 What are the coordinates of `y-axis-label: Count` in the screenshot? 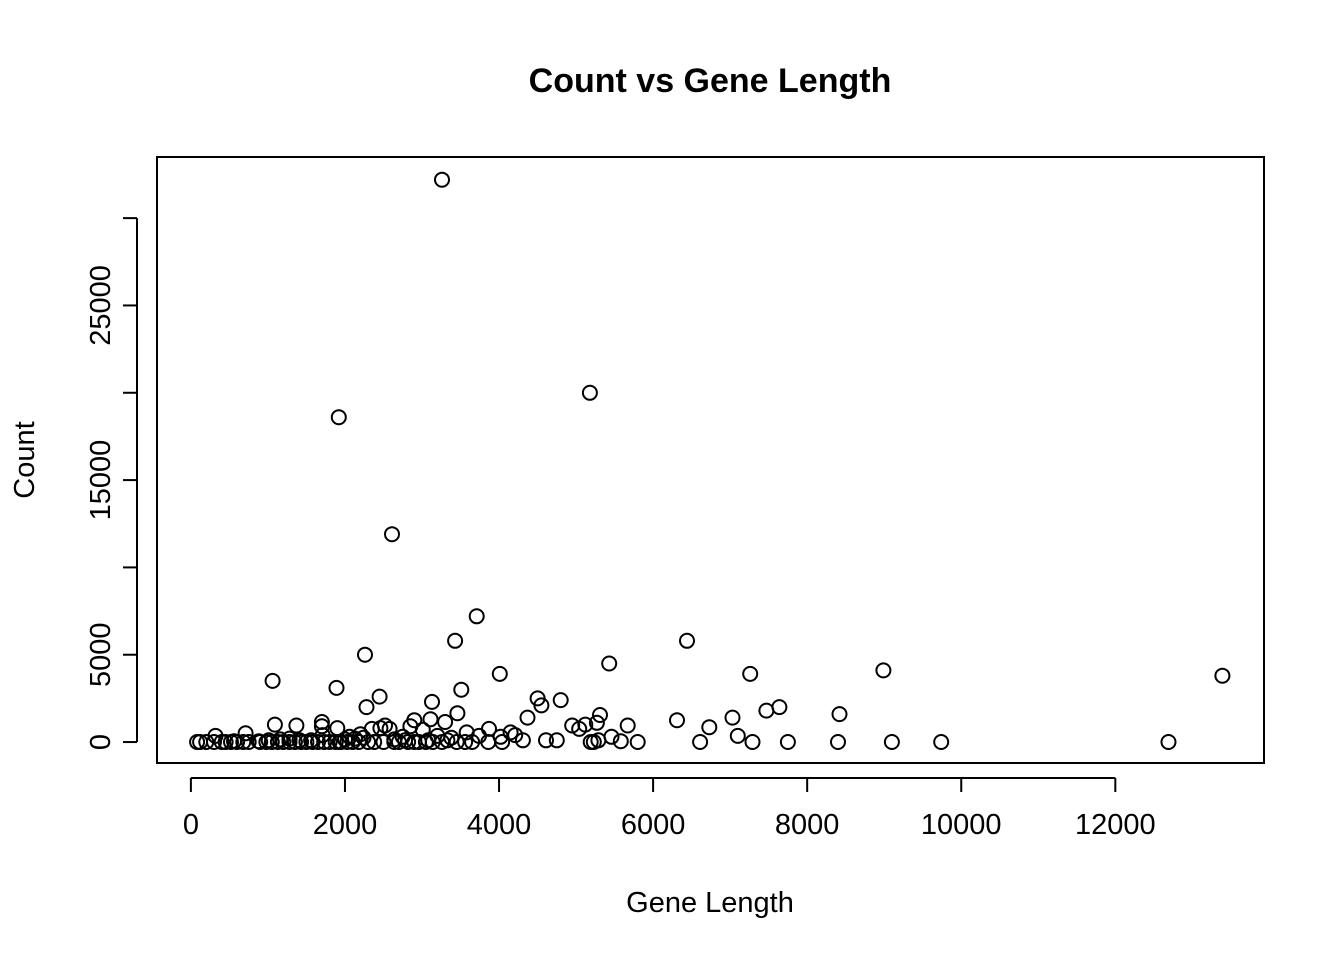 It's located at (25, 459).